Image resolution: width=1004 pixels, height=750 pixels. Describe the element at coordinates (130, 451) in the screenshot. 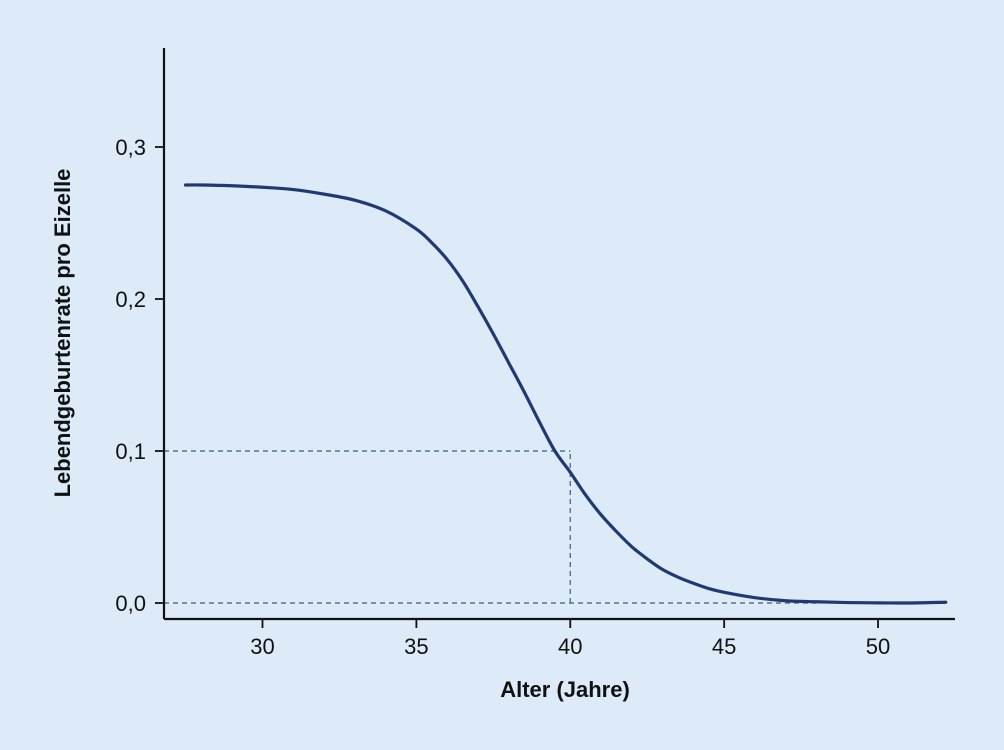

I see `y-tick-label: 0,1` at that location.